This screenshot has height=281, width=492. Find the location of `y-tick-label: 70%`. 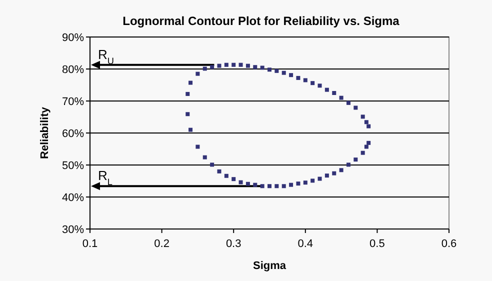

y-tick-label: 70% is located at coordinates (73, 102).